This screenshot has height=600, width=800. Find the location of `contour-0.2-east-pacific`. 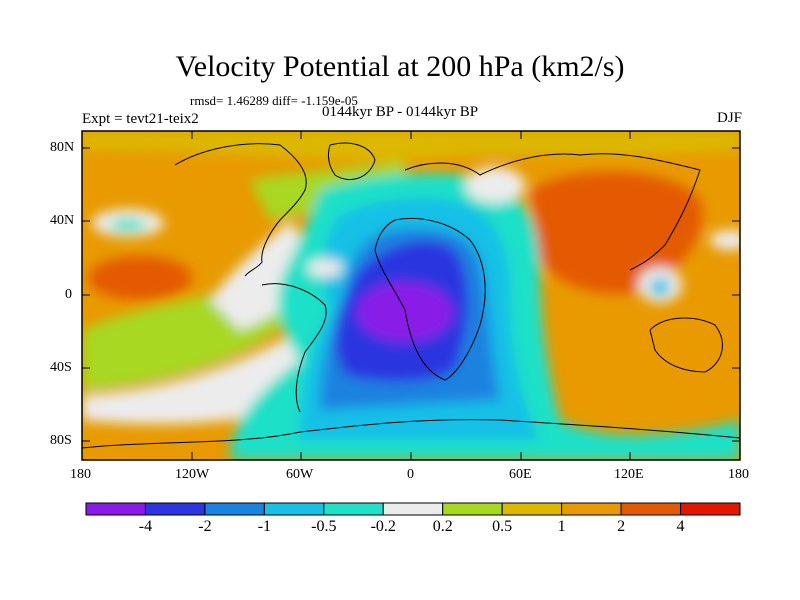

contour-0.2-east-pacific is located at coordinates (725, 240).